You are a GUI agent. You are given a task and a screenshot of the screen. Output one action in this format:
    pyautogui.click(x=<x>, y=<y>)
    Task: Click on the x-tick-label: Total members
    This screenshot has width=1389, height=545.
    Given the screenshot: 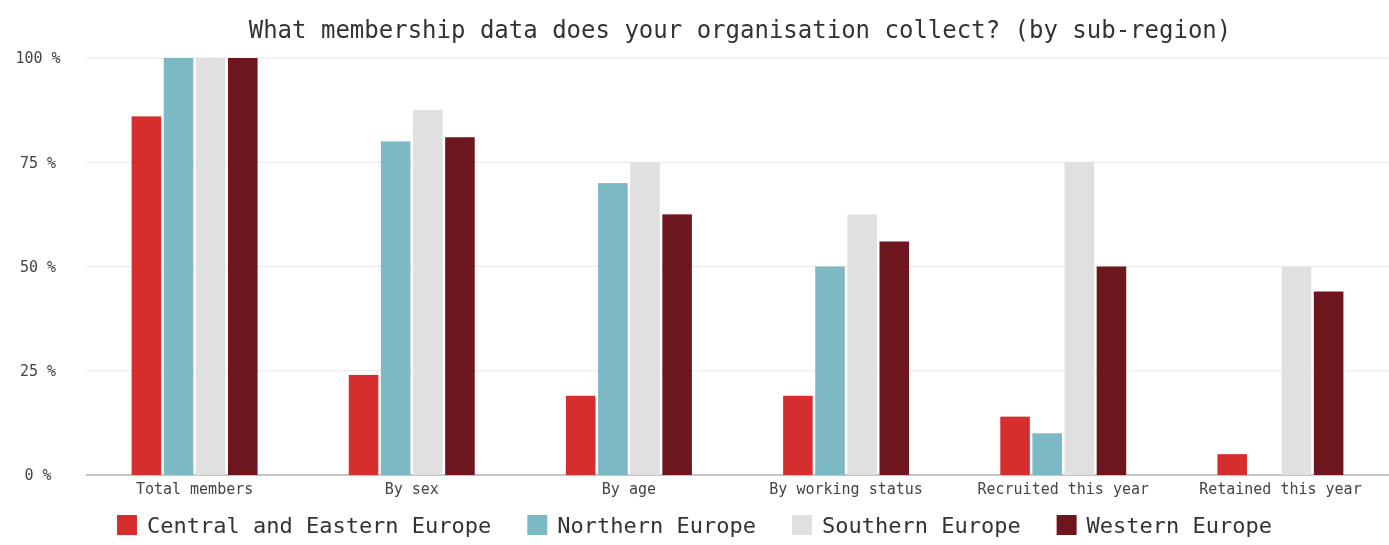 What is the action you would take?
    pyautogui.click(x=194, y=489)
    